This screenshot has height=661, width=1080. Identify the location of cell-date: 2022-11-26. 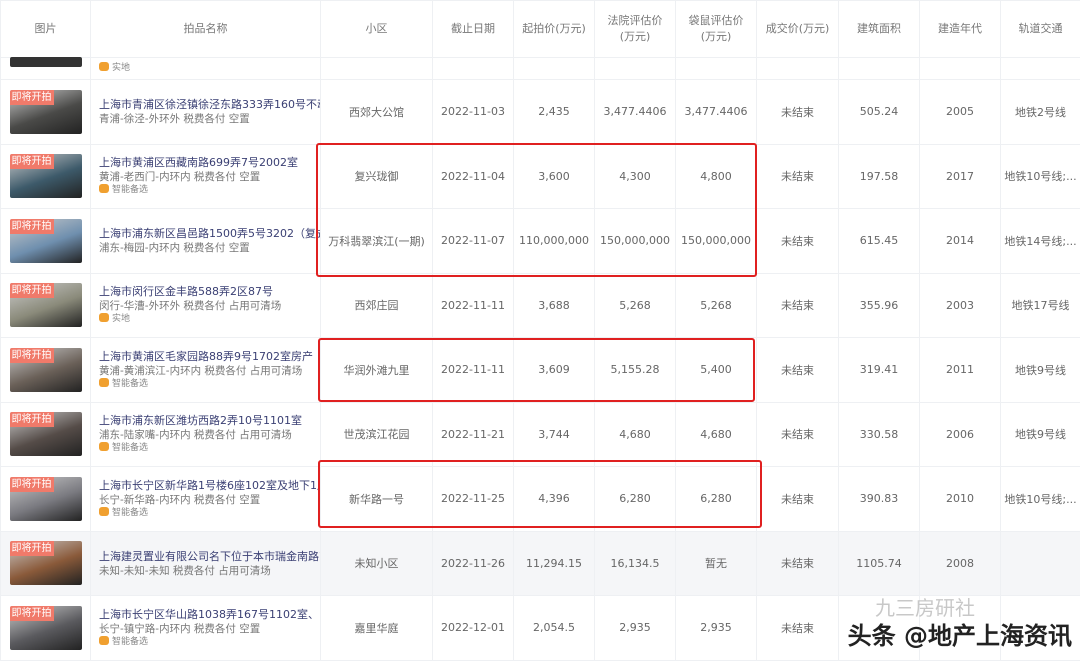
(473, 563).